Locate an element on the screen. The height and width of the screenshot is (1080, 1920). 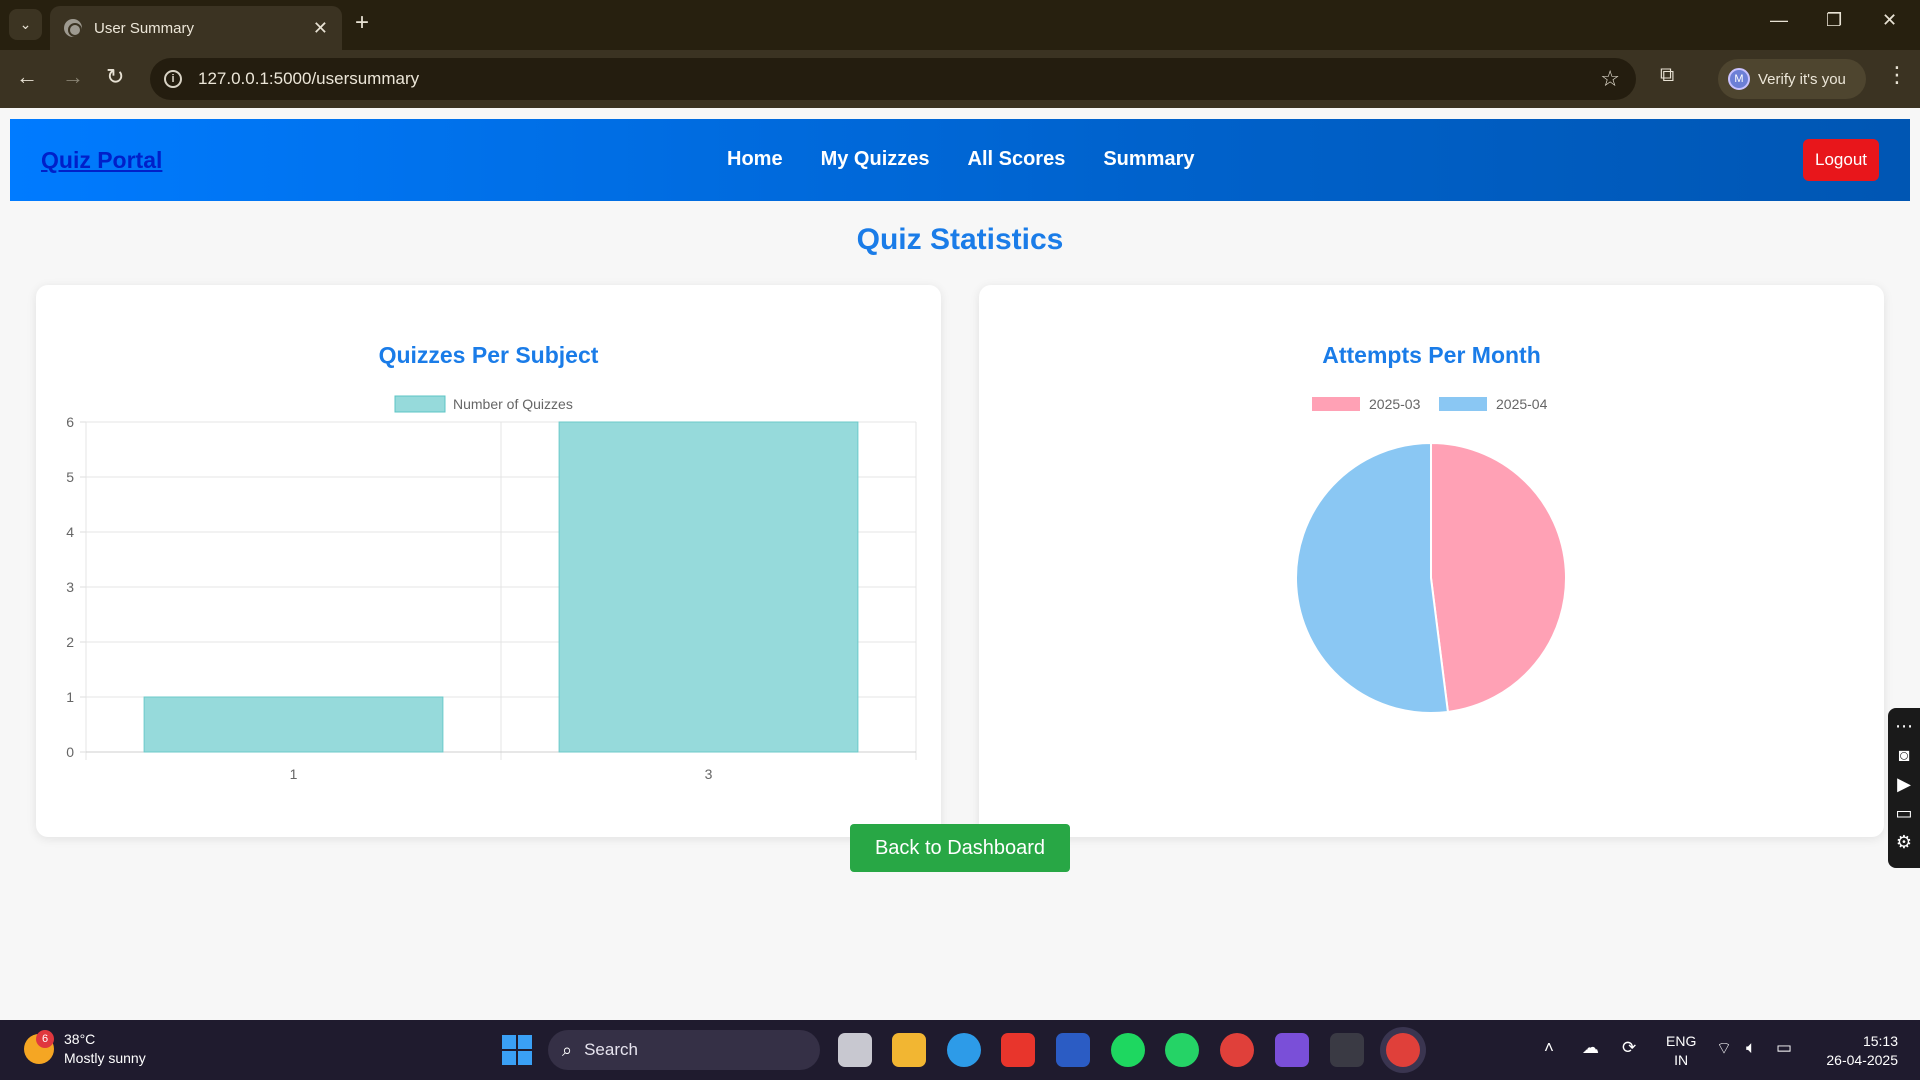
back-to-dashboard-button: Back to Dashboard is located at coordinates (960, 848).